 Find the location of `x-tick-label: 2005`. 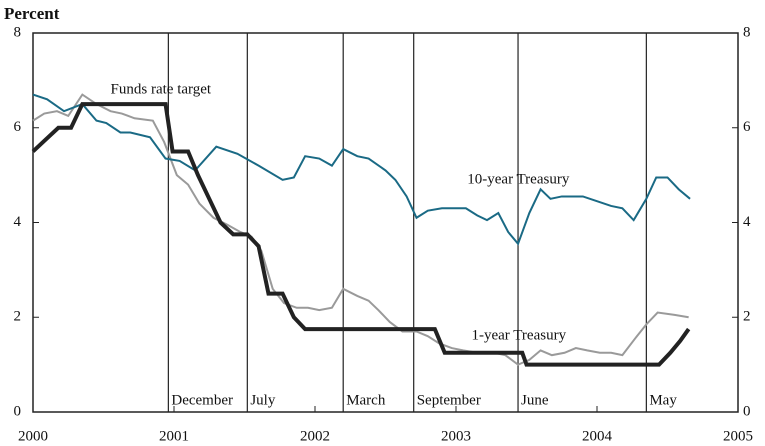

x-tick-label: 2005 is located at coordinates (738, 436).